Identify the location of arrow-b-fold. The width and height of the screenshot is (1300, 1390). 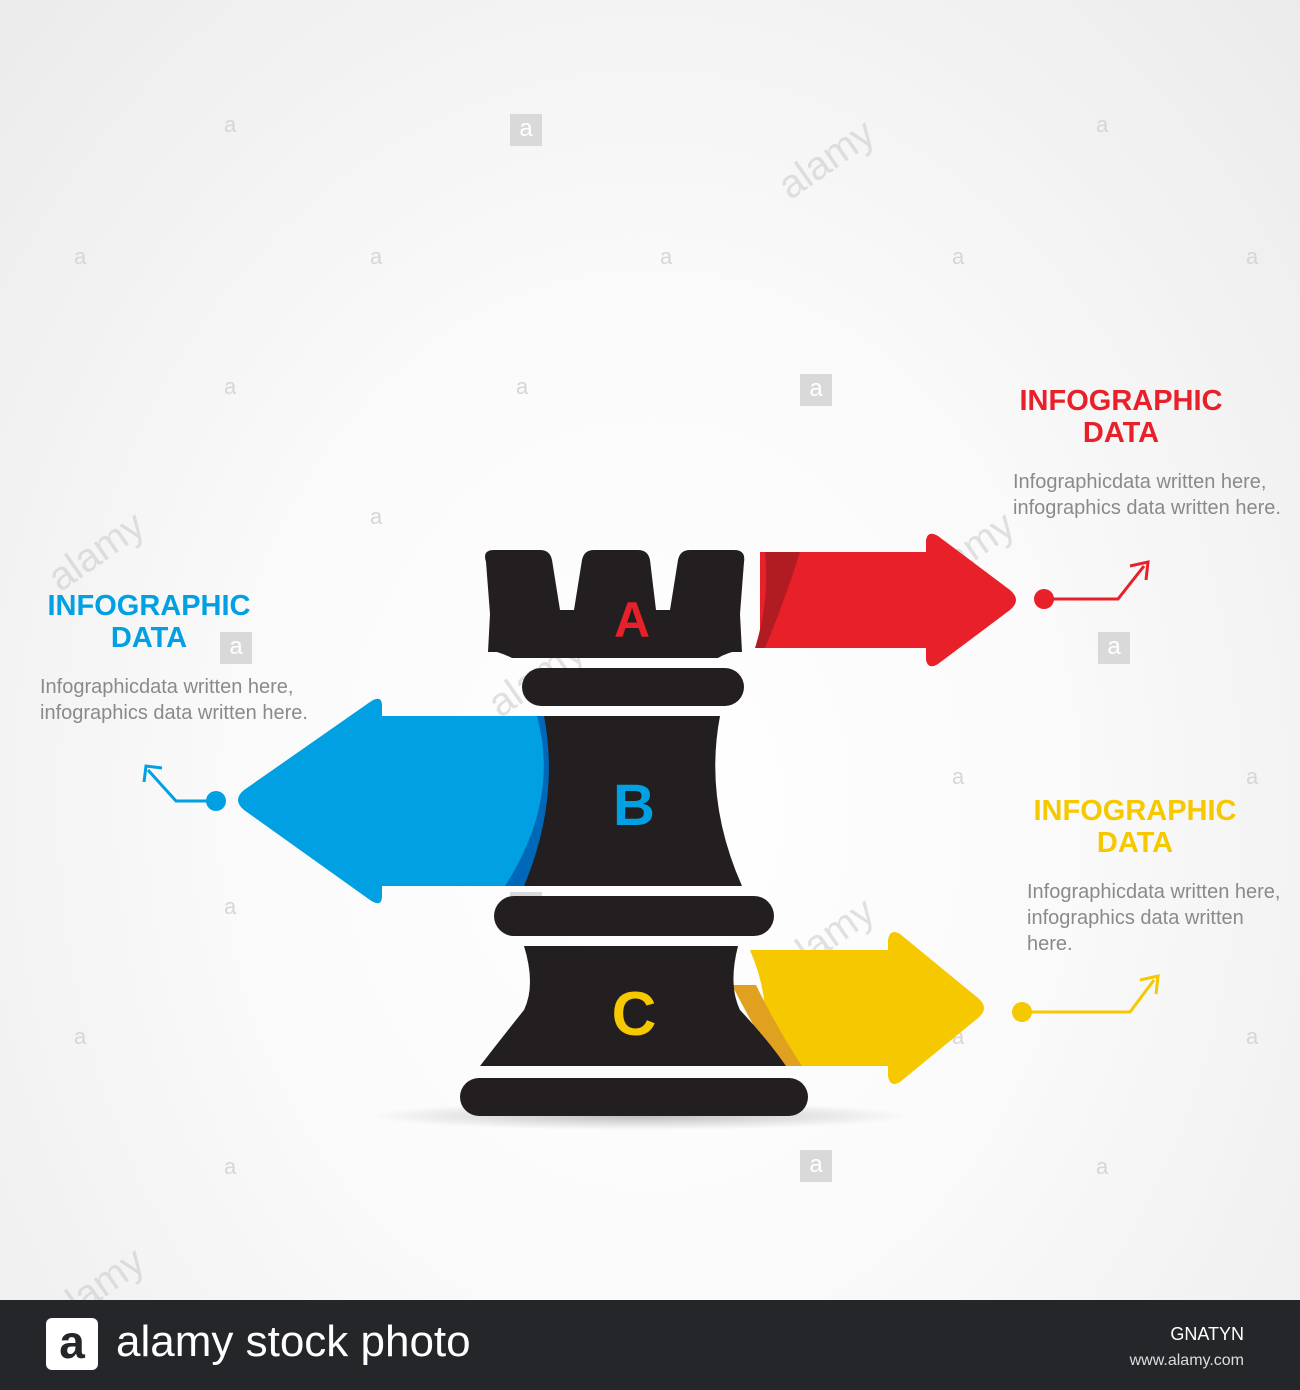
(532, 801).